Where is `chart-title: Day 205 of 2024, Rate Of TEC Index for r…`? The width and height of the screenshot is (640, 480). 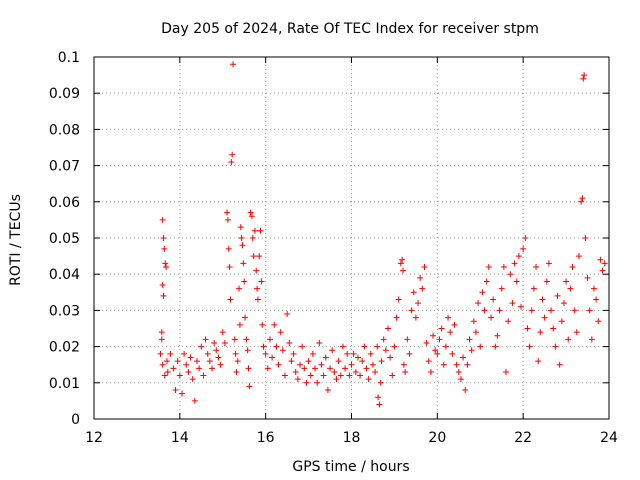 chart-title: Day 205 of 2024, Rate Of TEC Index for r… is located at coordinates (350, 29).